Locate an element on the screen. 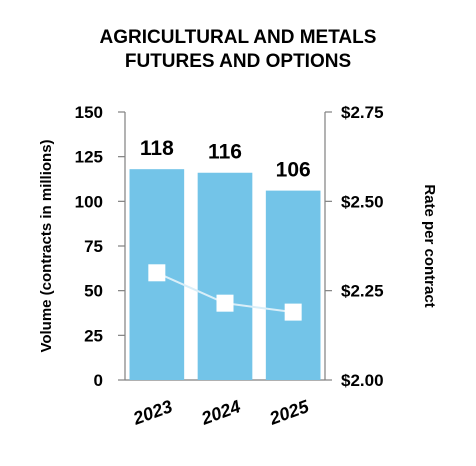  y-tick-label: 75 is located at coordinates (93, 246).